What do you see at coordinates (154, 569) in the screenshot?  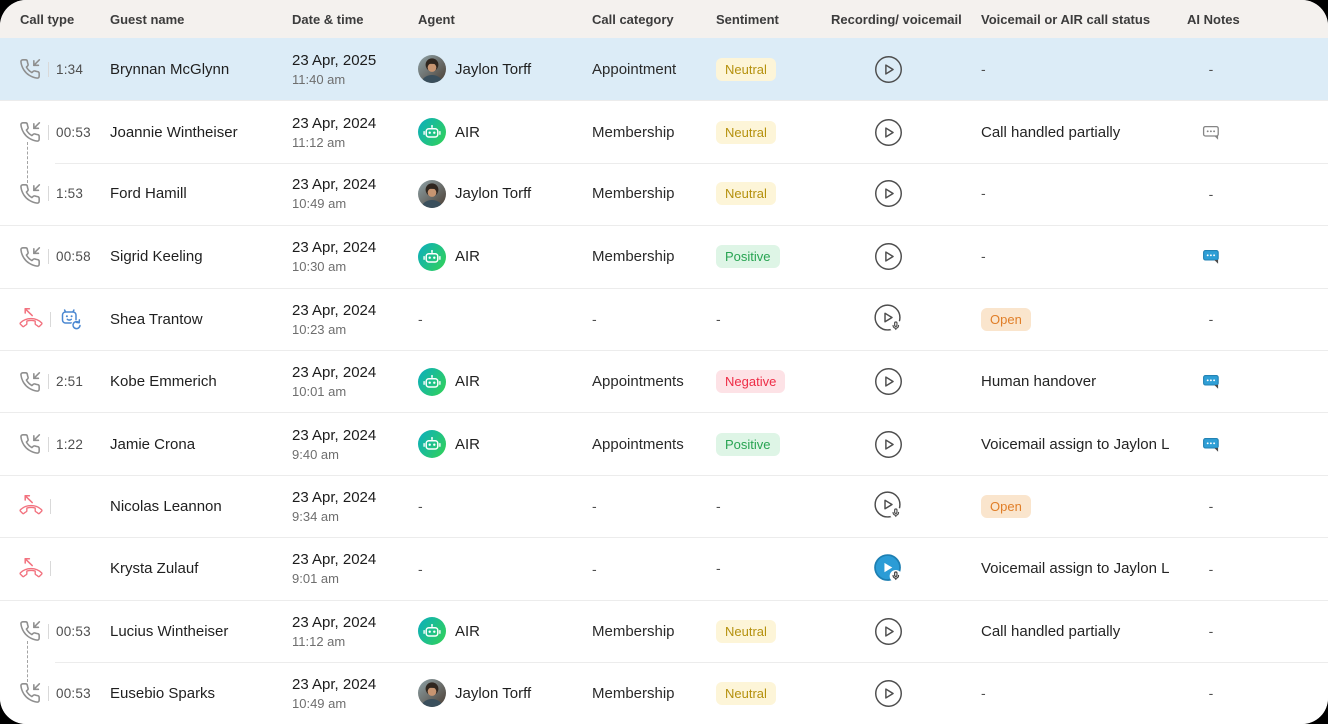 I see `guest-name: Krysta Zulauf` at bounding box center [154, 569].